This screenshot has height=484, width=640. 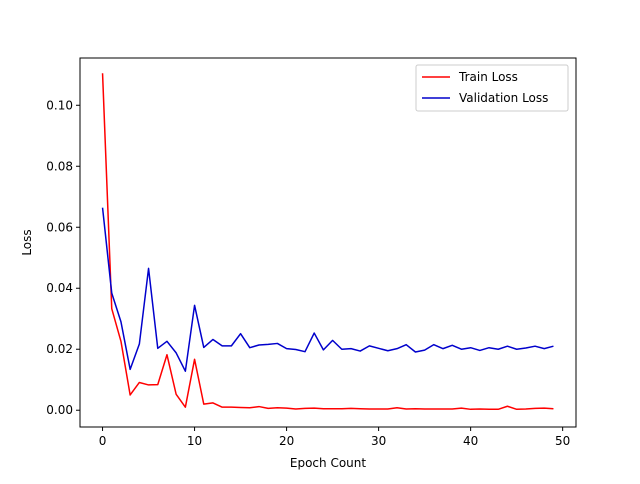 I want to click on y-tick-label: 0.08, so click(x=59, y=166).